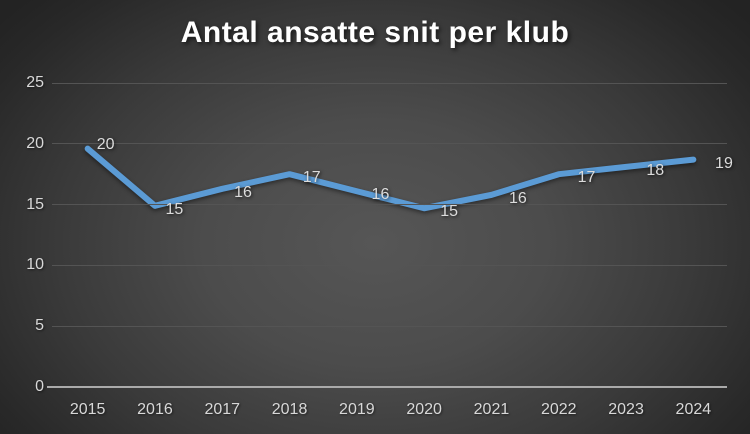  Describe the element at coordinates (357, 409) in the screenshot. I see `x-axis-tick-label: 2019` at that location.